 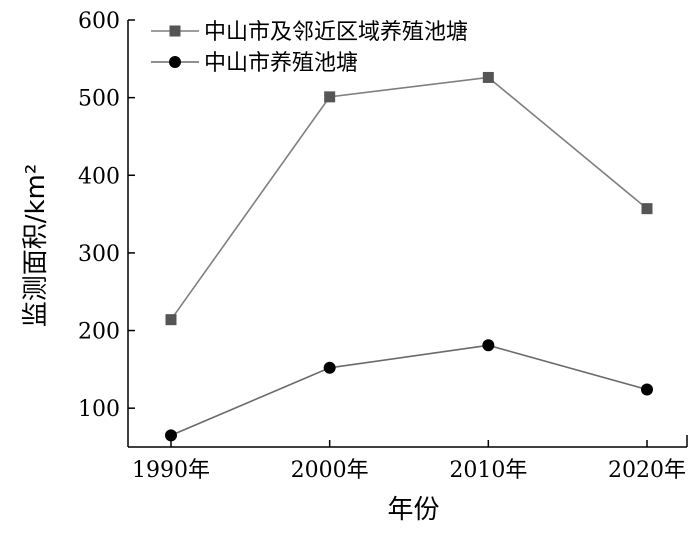 What do you see at coordinates (330, 470) in the screenshot?
I see `x-tick-label: 2000年` at bounding box center [330, 470].